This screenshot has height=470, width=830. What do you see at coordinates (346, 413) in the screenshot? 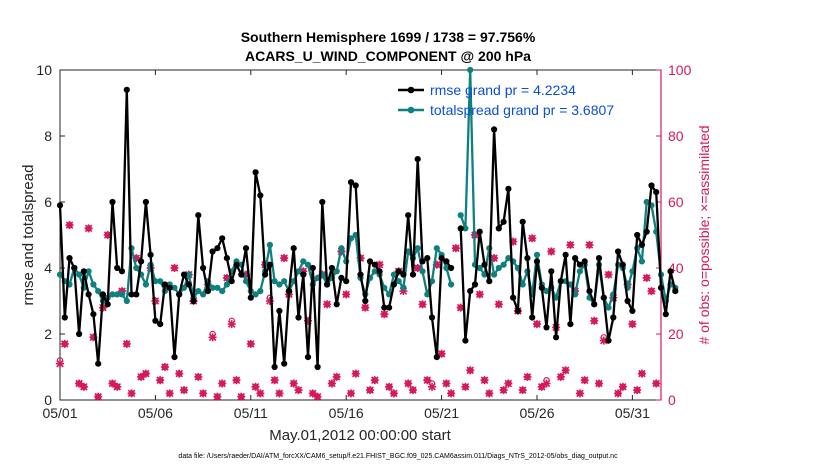
I see `x-tick-label: 05/16` at bounding box center [346, 413].